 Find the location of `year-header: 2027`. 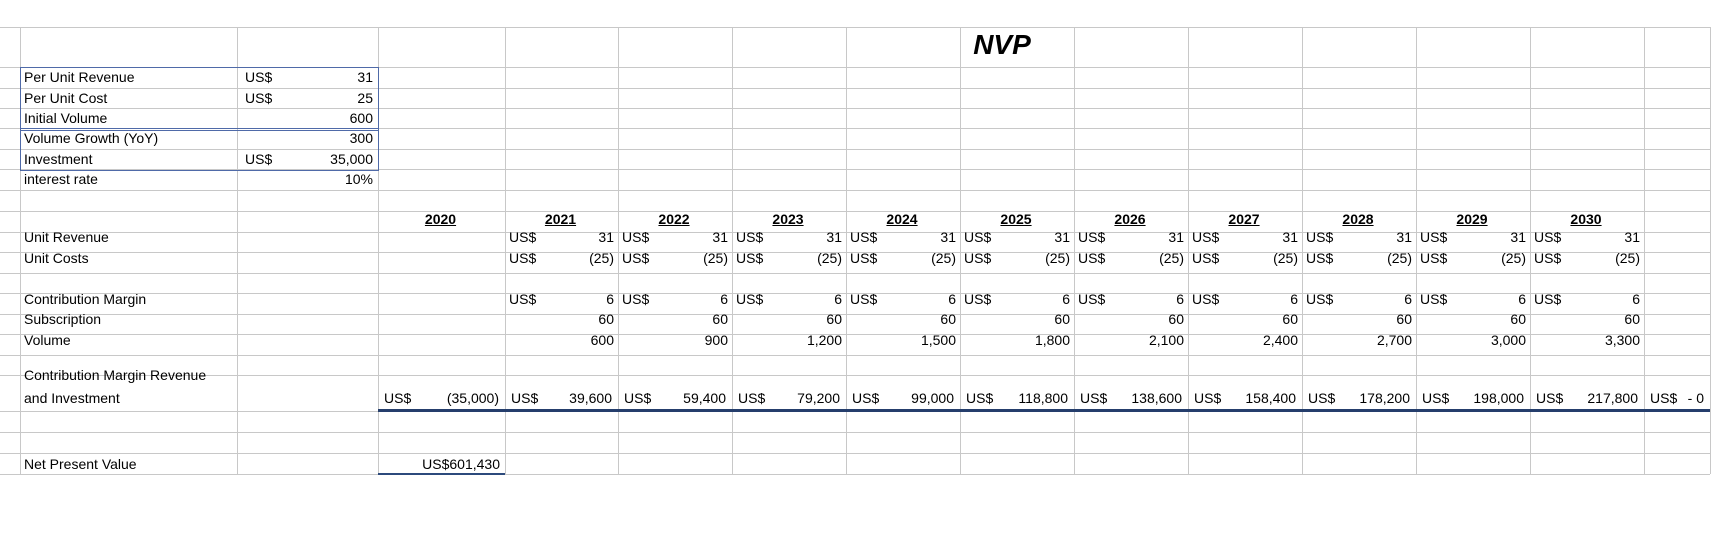

year-header: 2027 is located at coordinates (1244, 219).